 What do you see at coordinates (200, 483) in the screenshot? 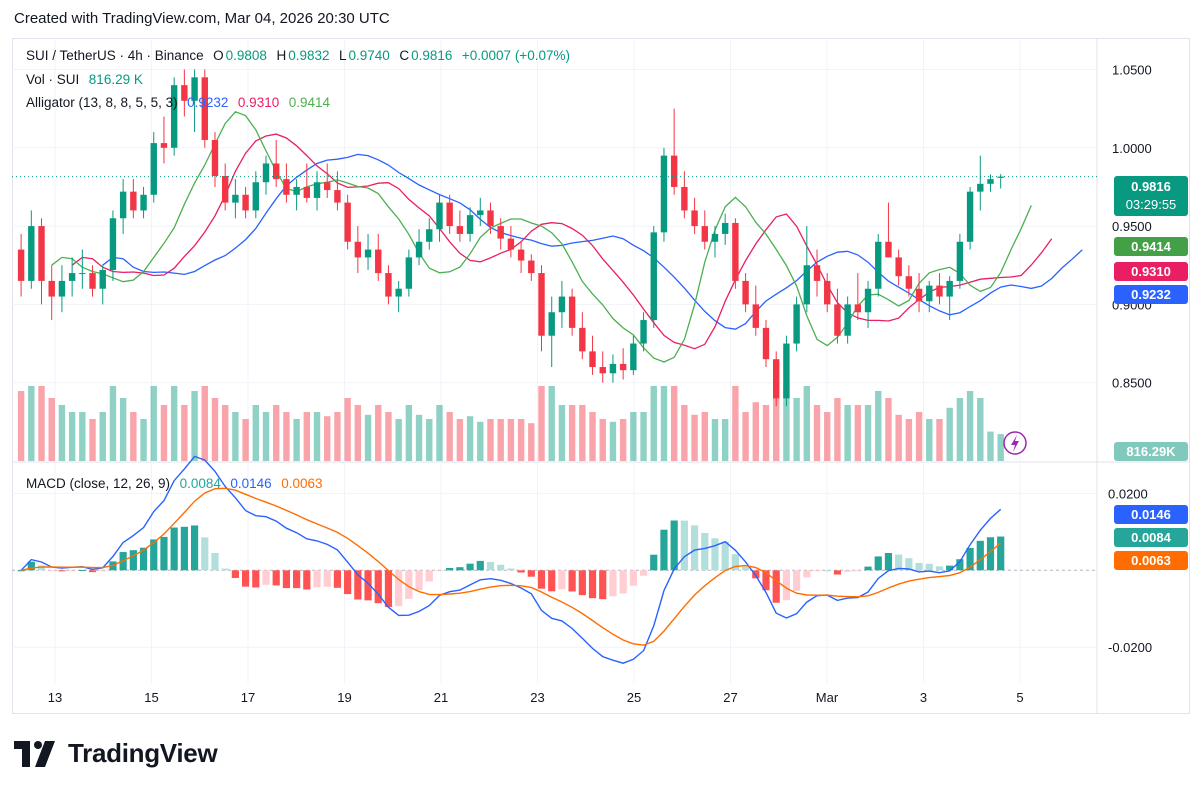
I see `legend-macd-hist: 0.0084` at bounding box center [200, 483].